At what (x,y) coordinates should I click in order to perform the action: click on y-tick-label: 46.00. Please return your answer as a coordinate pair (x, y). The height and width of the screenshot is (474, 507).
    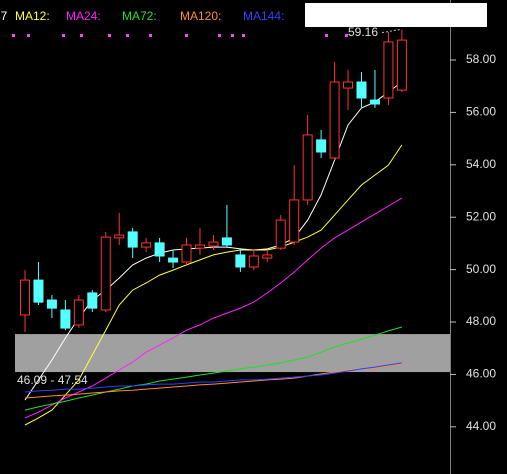
    Looking at the image, I should click on (481, 374).